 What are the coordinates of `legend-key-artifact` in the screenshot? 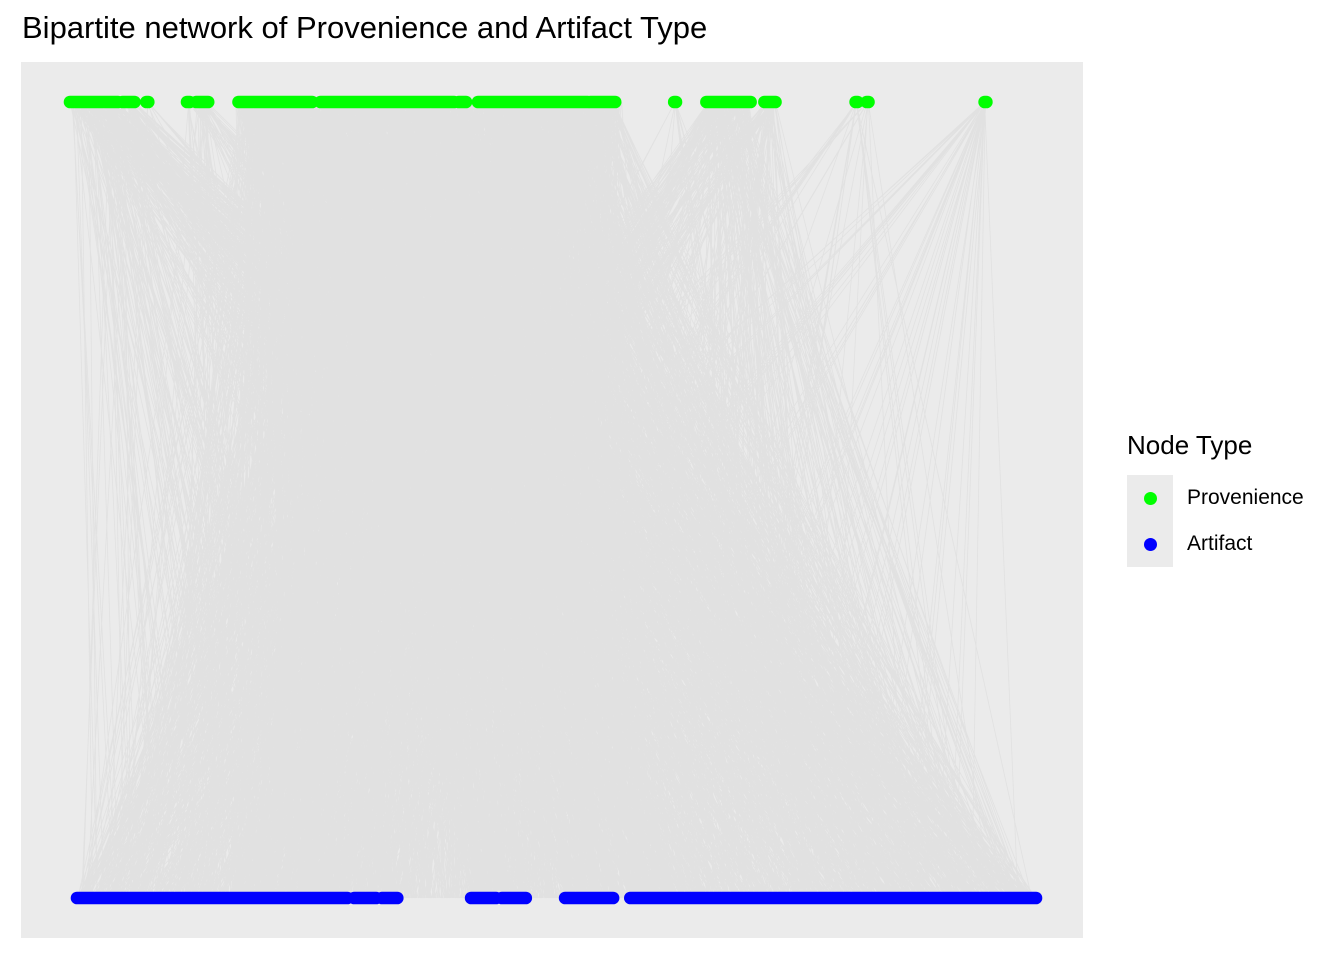 It's located at (1150, 544).